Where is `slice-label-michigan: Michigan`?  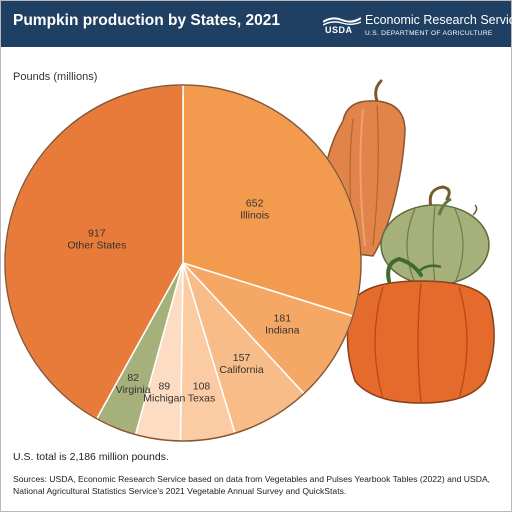
slice-label-michigan: Michigan is located at coordinates (164, 398).